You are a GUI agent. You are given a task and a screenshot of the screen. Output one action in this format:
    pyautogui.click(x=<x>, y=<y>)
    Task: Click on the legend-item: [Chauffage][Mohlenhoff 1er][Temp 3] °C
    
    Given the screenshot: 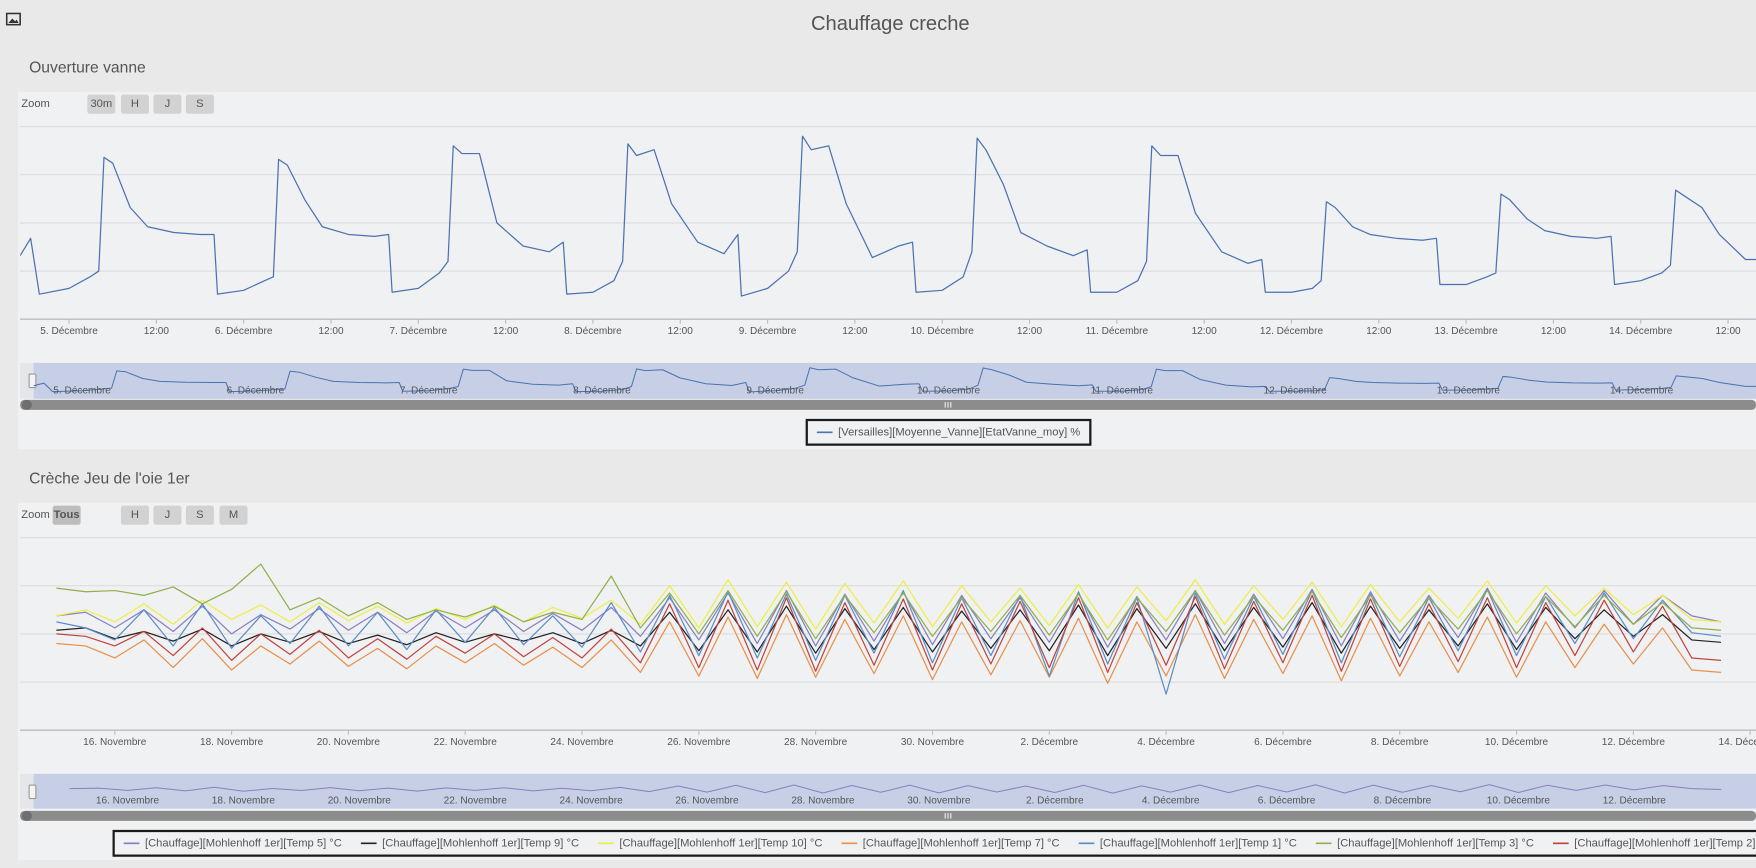 What is the action you would take?
    pyautogui.click(x=1424, y=843)
    